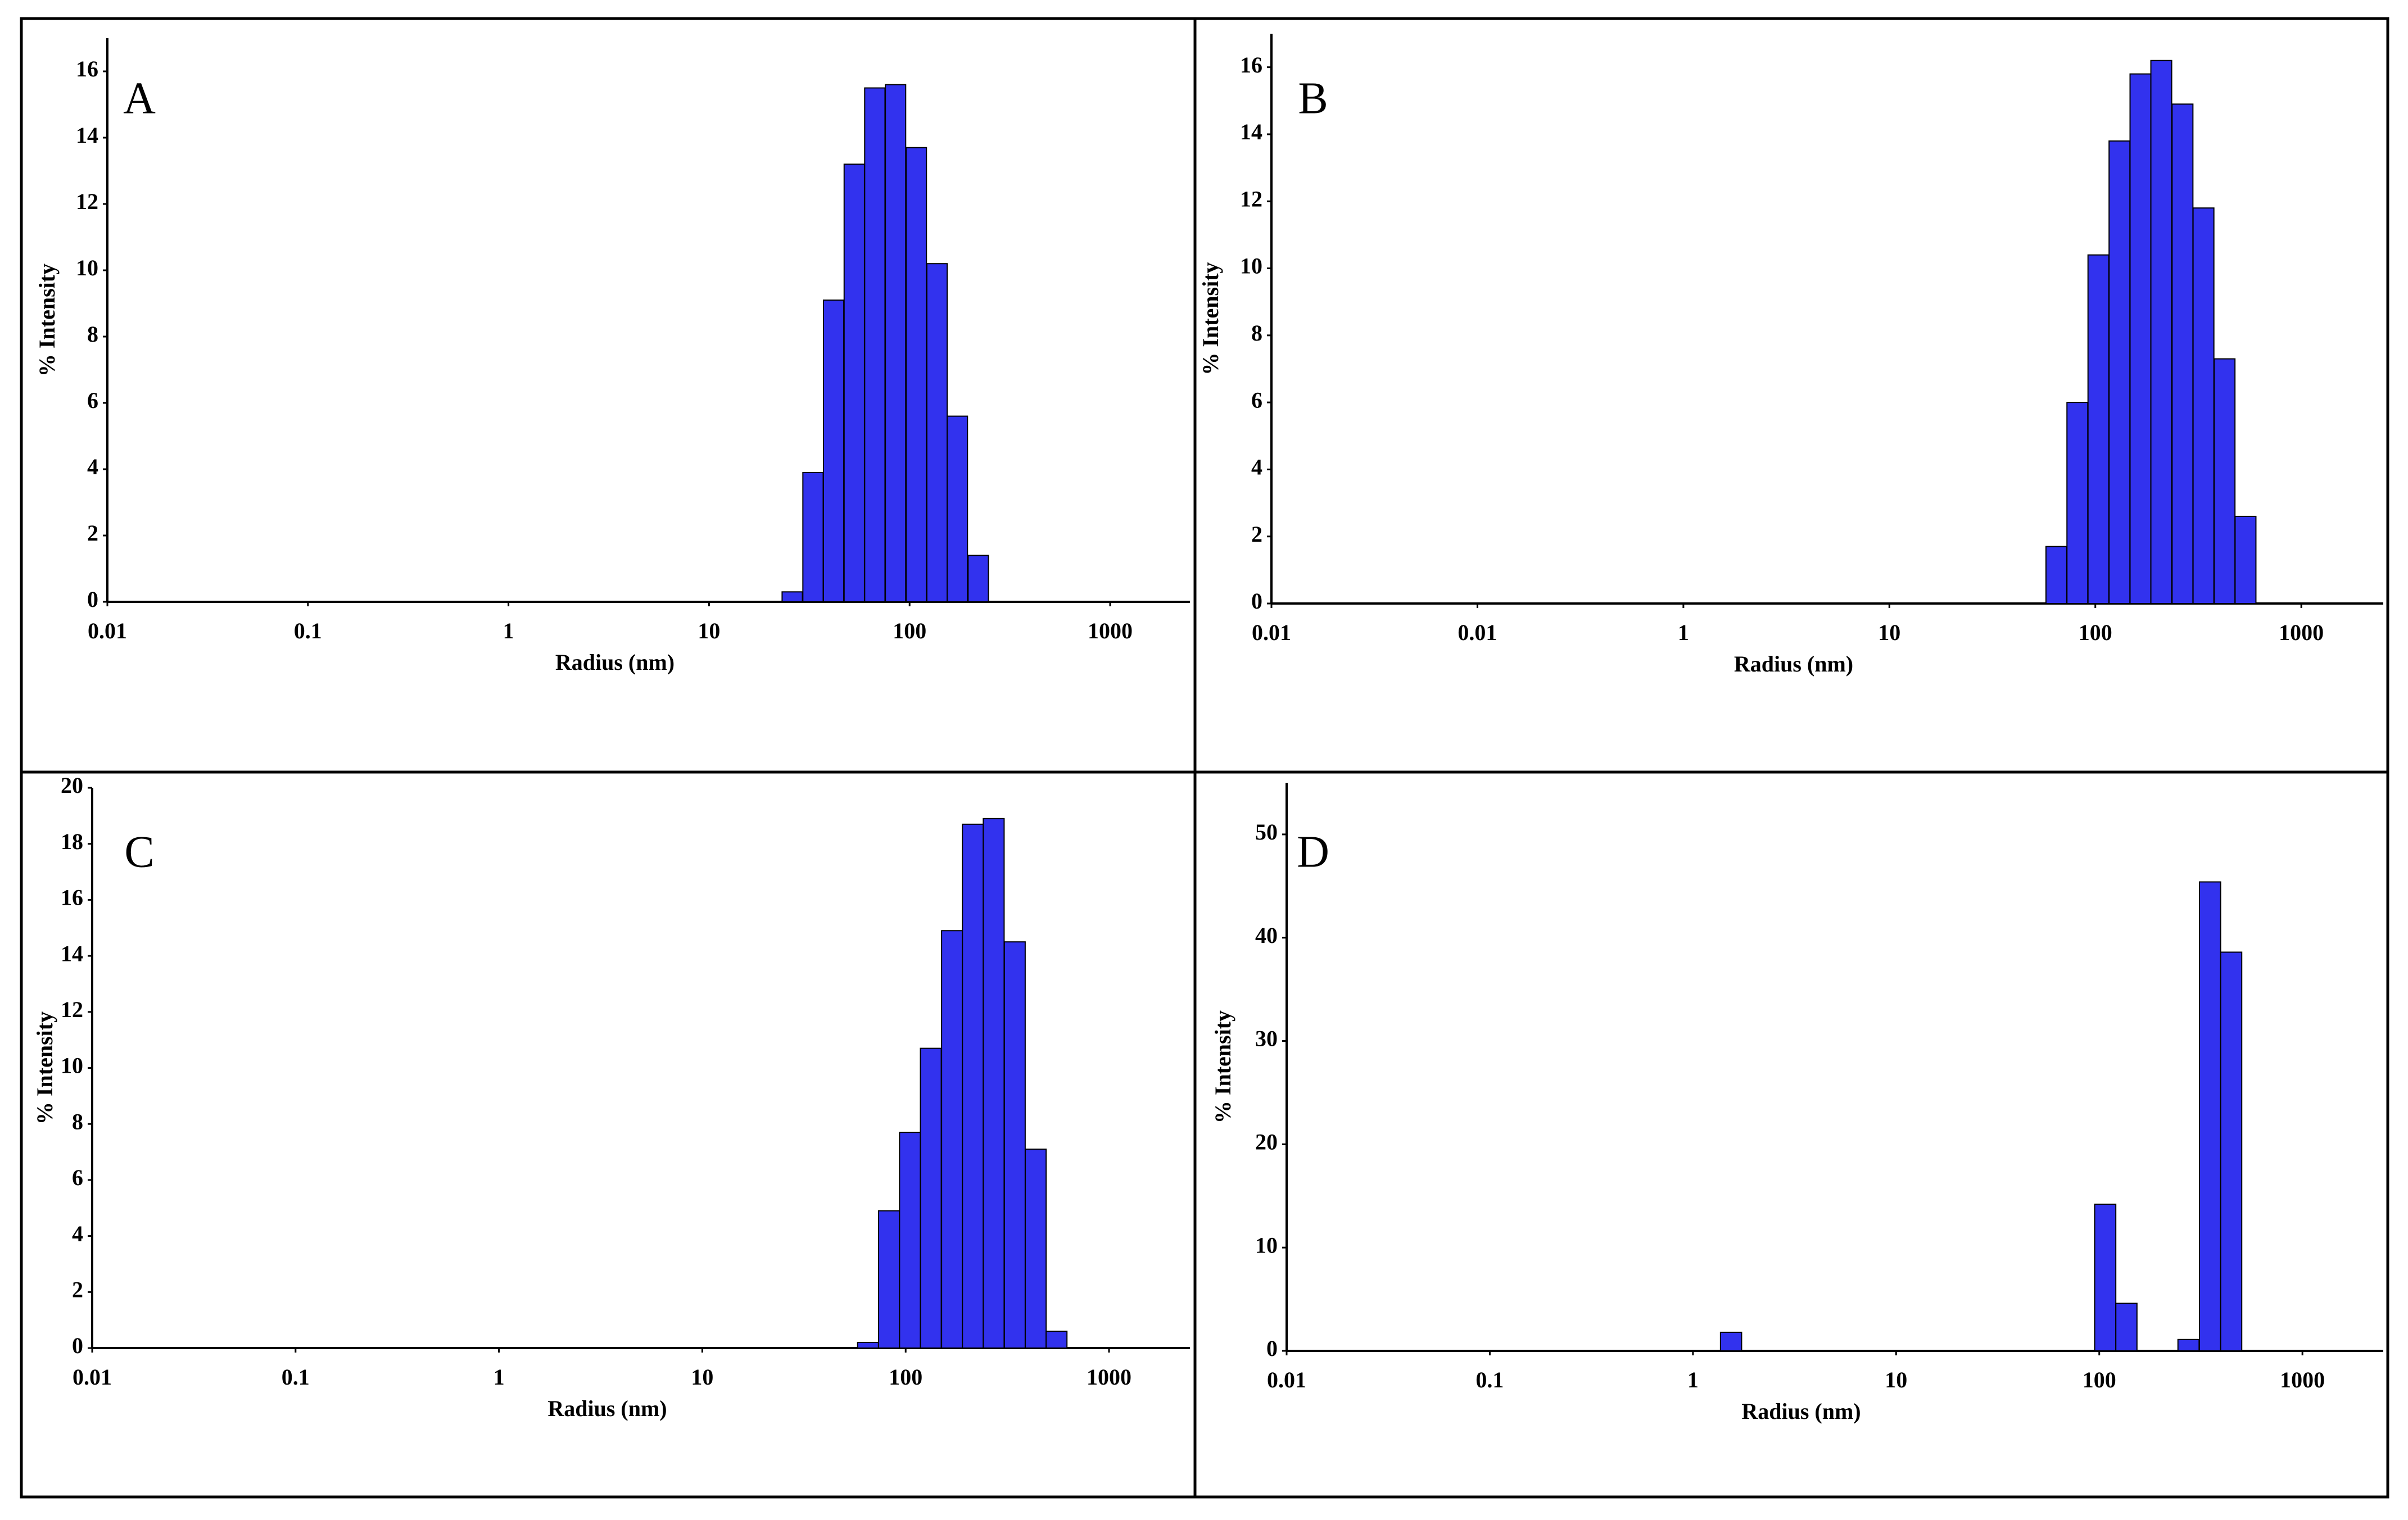 This screenshot has width=2408, height=1520. Describe the element at coordinates (1266, 832) in the screenshot. I see `y-tick-label: 50` at that location.